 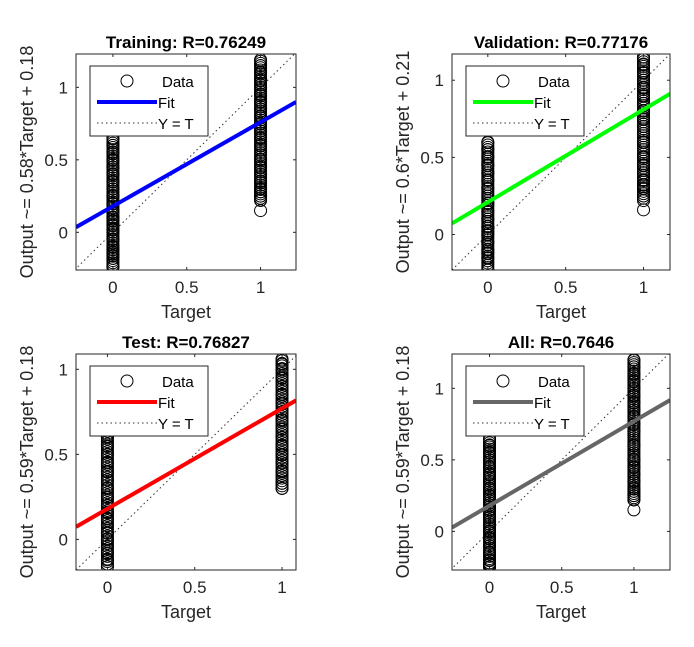 What do you see at coordinates (403, 462) in the screenshot?
I see `y-axis-label: Output ~= 0.59*Target + 0.18` at bounding box center [403, 462].